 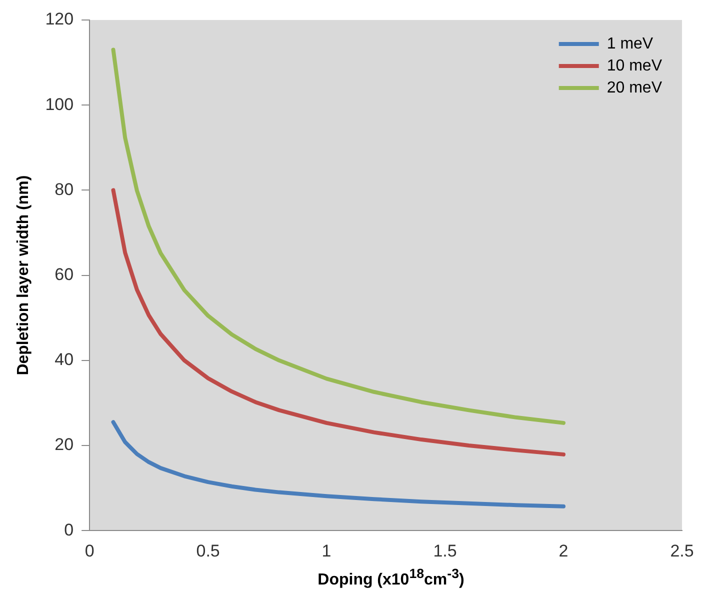 What do you see at coordinates (64, 189) in the screenshot?
I see `y-tick-label: 80` at bounding box center [64, 189].